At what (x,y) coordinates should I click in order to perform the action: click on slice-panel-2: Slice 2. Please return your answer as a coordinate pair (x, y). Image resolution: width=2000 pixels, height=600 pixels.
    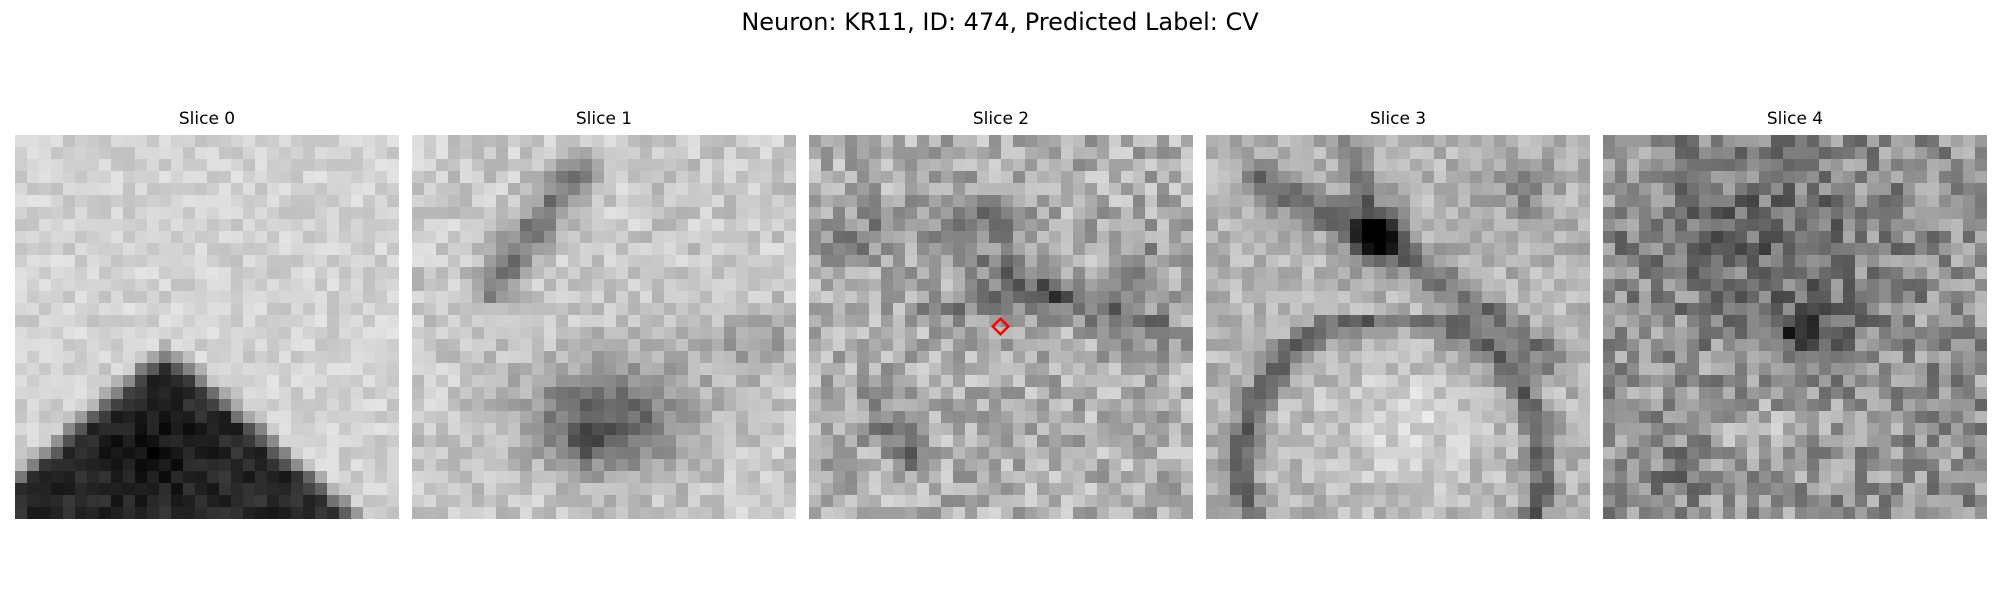
    Looking at the image, I should click on (1001, 313).